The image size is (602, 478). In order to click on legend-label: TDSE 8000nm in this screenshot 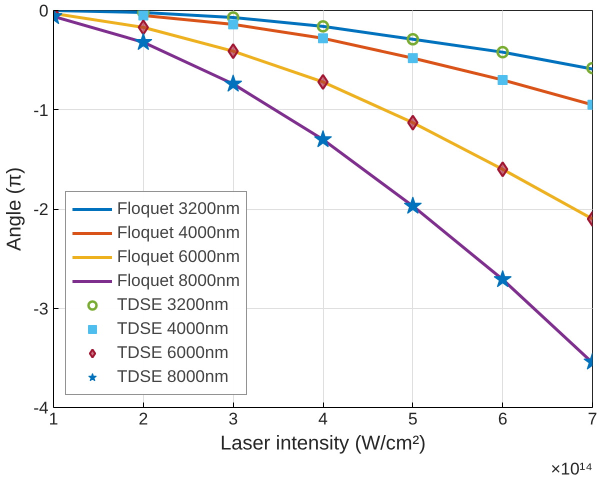, I will do `click(172, 377)`.